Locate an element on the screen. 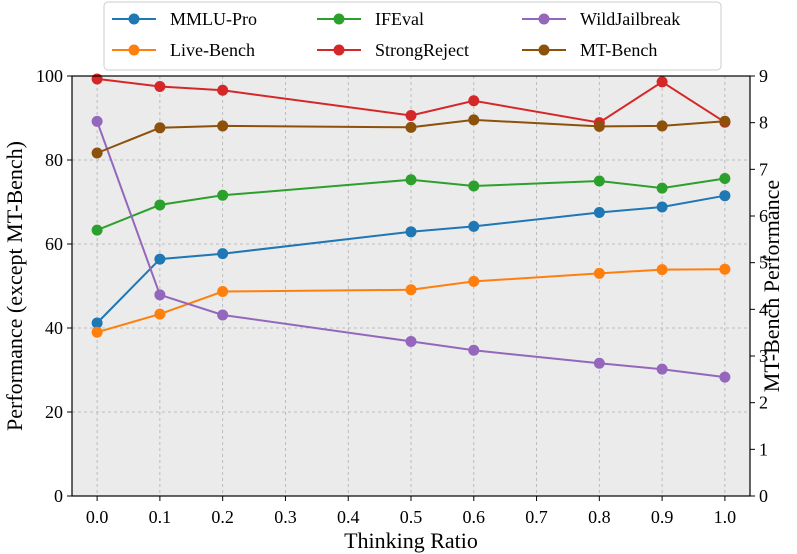  legend-label-wildjailbreak: WildJailbreak is located at coordinates (630, 19).